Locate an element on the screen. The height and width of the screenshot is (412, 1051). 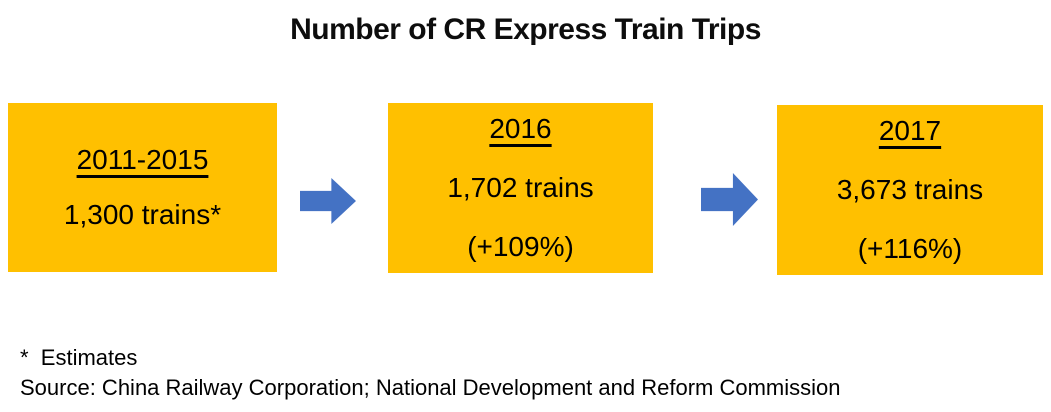
growth-value: (+109%) is located at coordinates (520, 246).